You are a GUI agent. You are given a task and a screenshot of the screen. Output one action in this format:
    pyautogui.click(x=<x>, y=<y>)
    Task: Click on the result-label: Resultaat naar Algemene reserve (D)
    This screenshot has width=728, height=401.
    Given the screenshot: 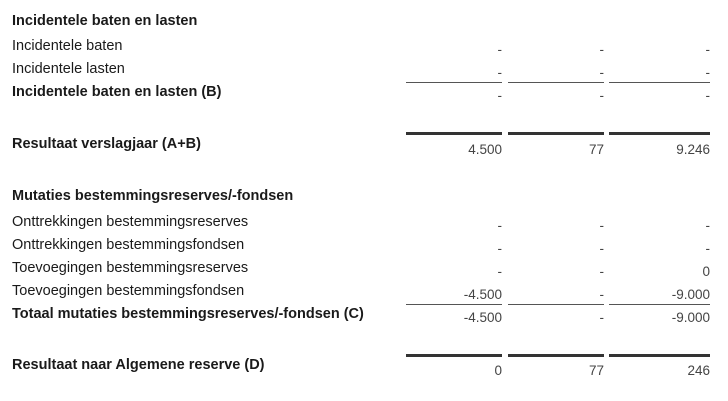 What is the action you would take?
    pyautogui.click(x=138, y=365)
    